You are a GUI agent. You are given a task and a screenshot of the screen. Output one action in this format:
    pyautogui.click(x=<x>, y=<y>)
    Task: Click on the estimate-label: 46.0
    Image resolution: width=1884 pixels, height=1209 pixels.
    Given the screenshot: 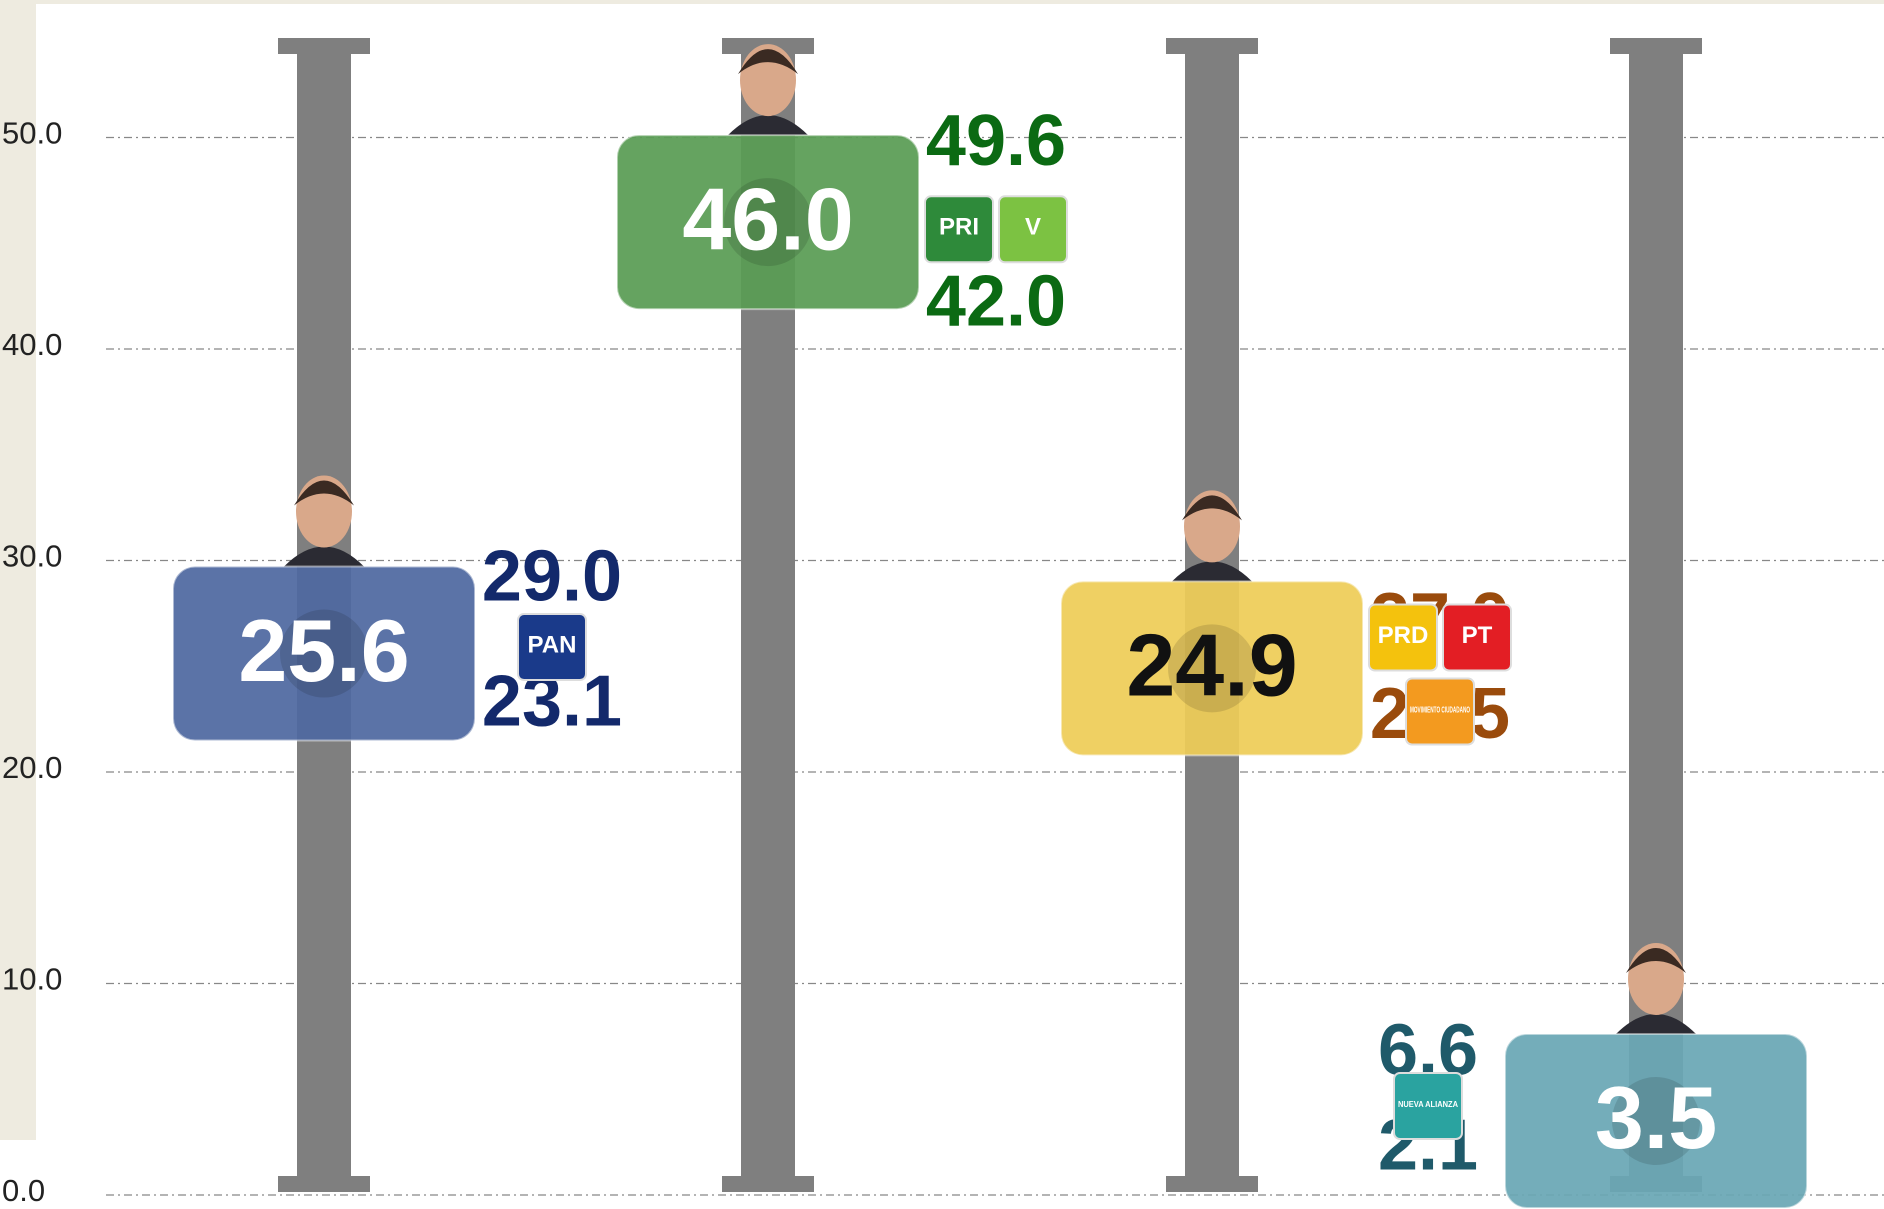 What is the action you would take?
    pyautogui.click(x=767, y=218)
    